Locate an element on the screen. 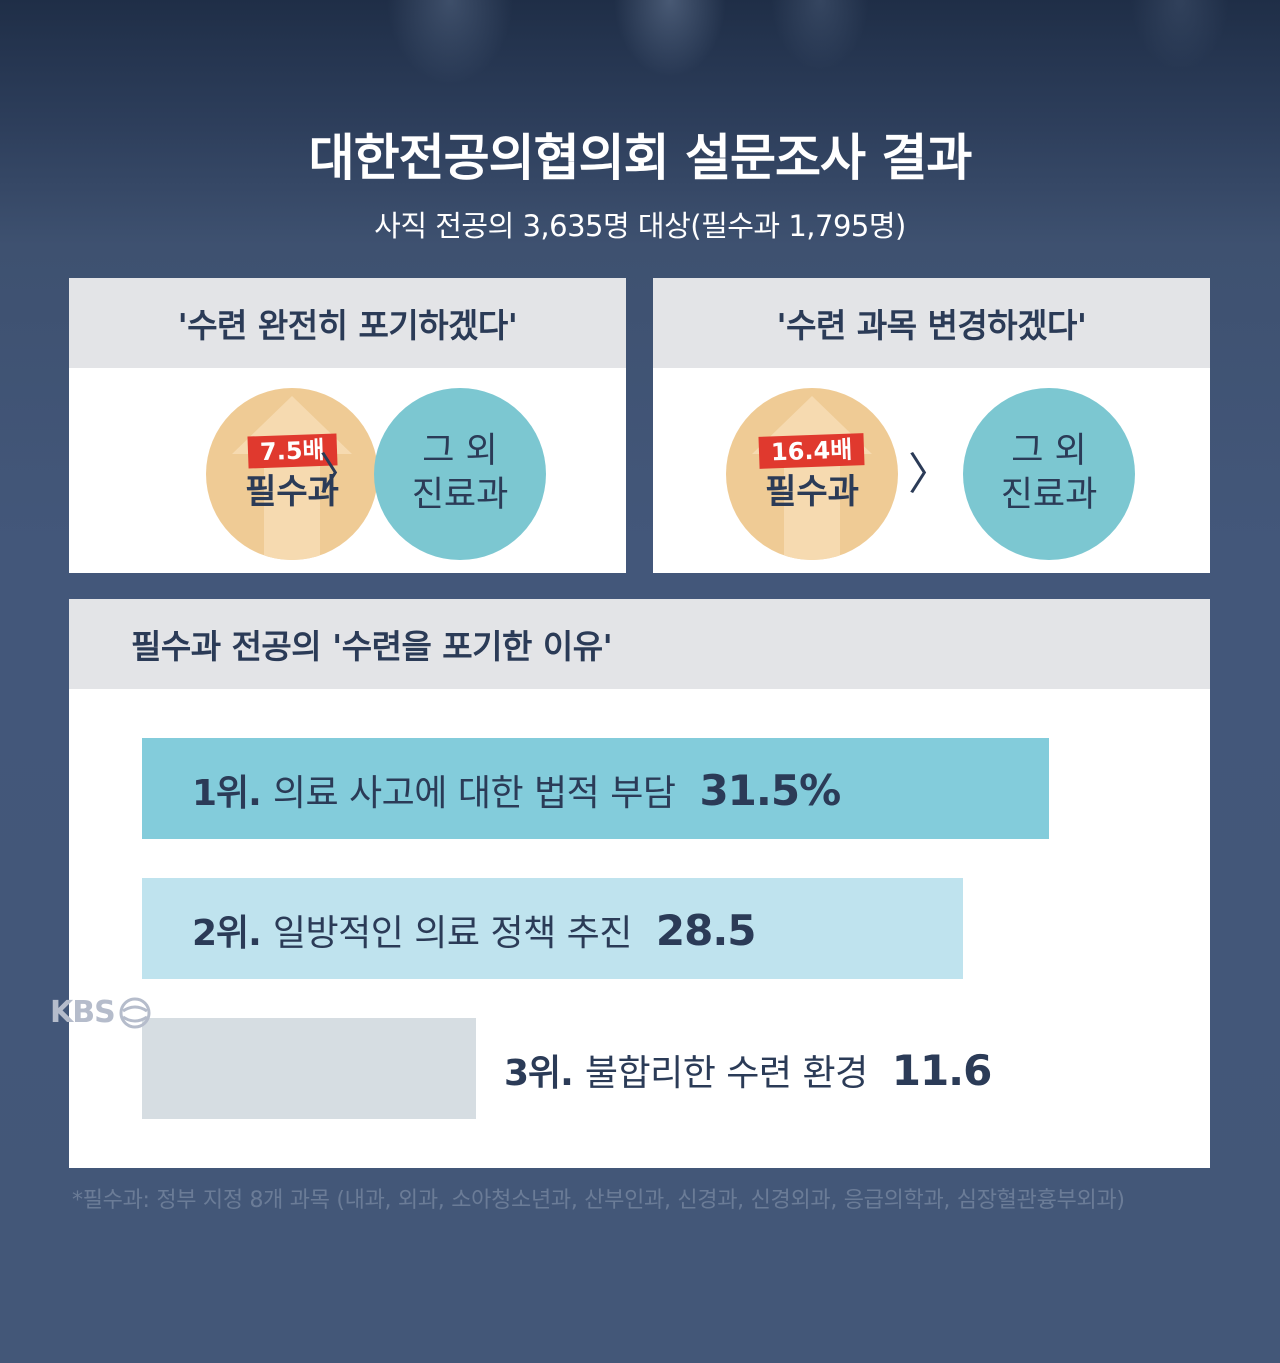 Image resolution: width=1280 pixels, height=1363 pixels. bar-label-2: 2위. 일방적인 의료 정책 추진 28.5 is located at coordinates (474, 930).